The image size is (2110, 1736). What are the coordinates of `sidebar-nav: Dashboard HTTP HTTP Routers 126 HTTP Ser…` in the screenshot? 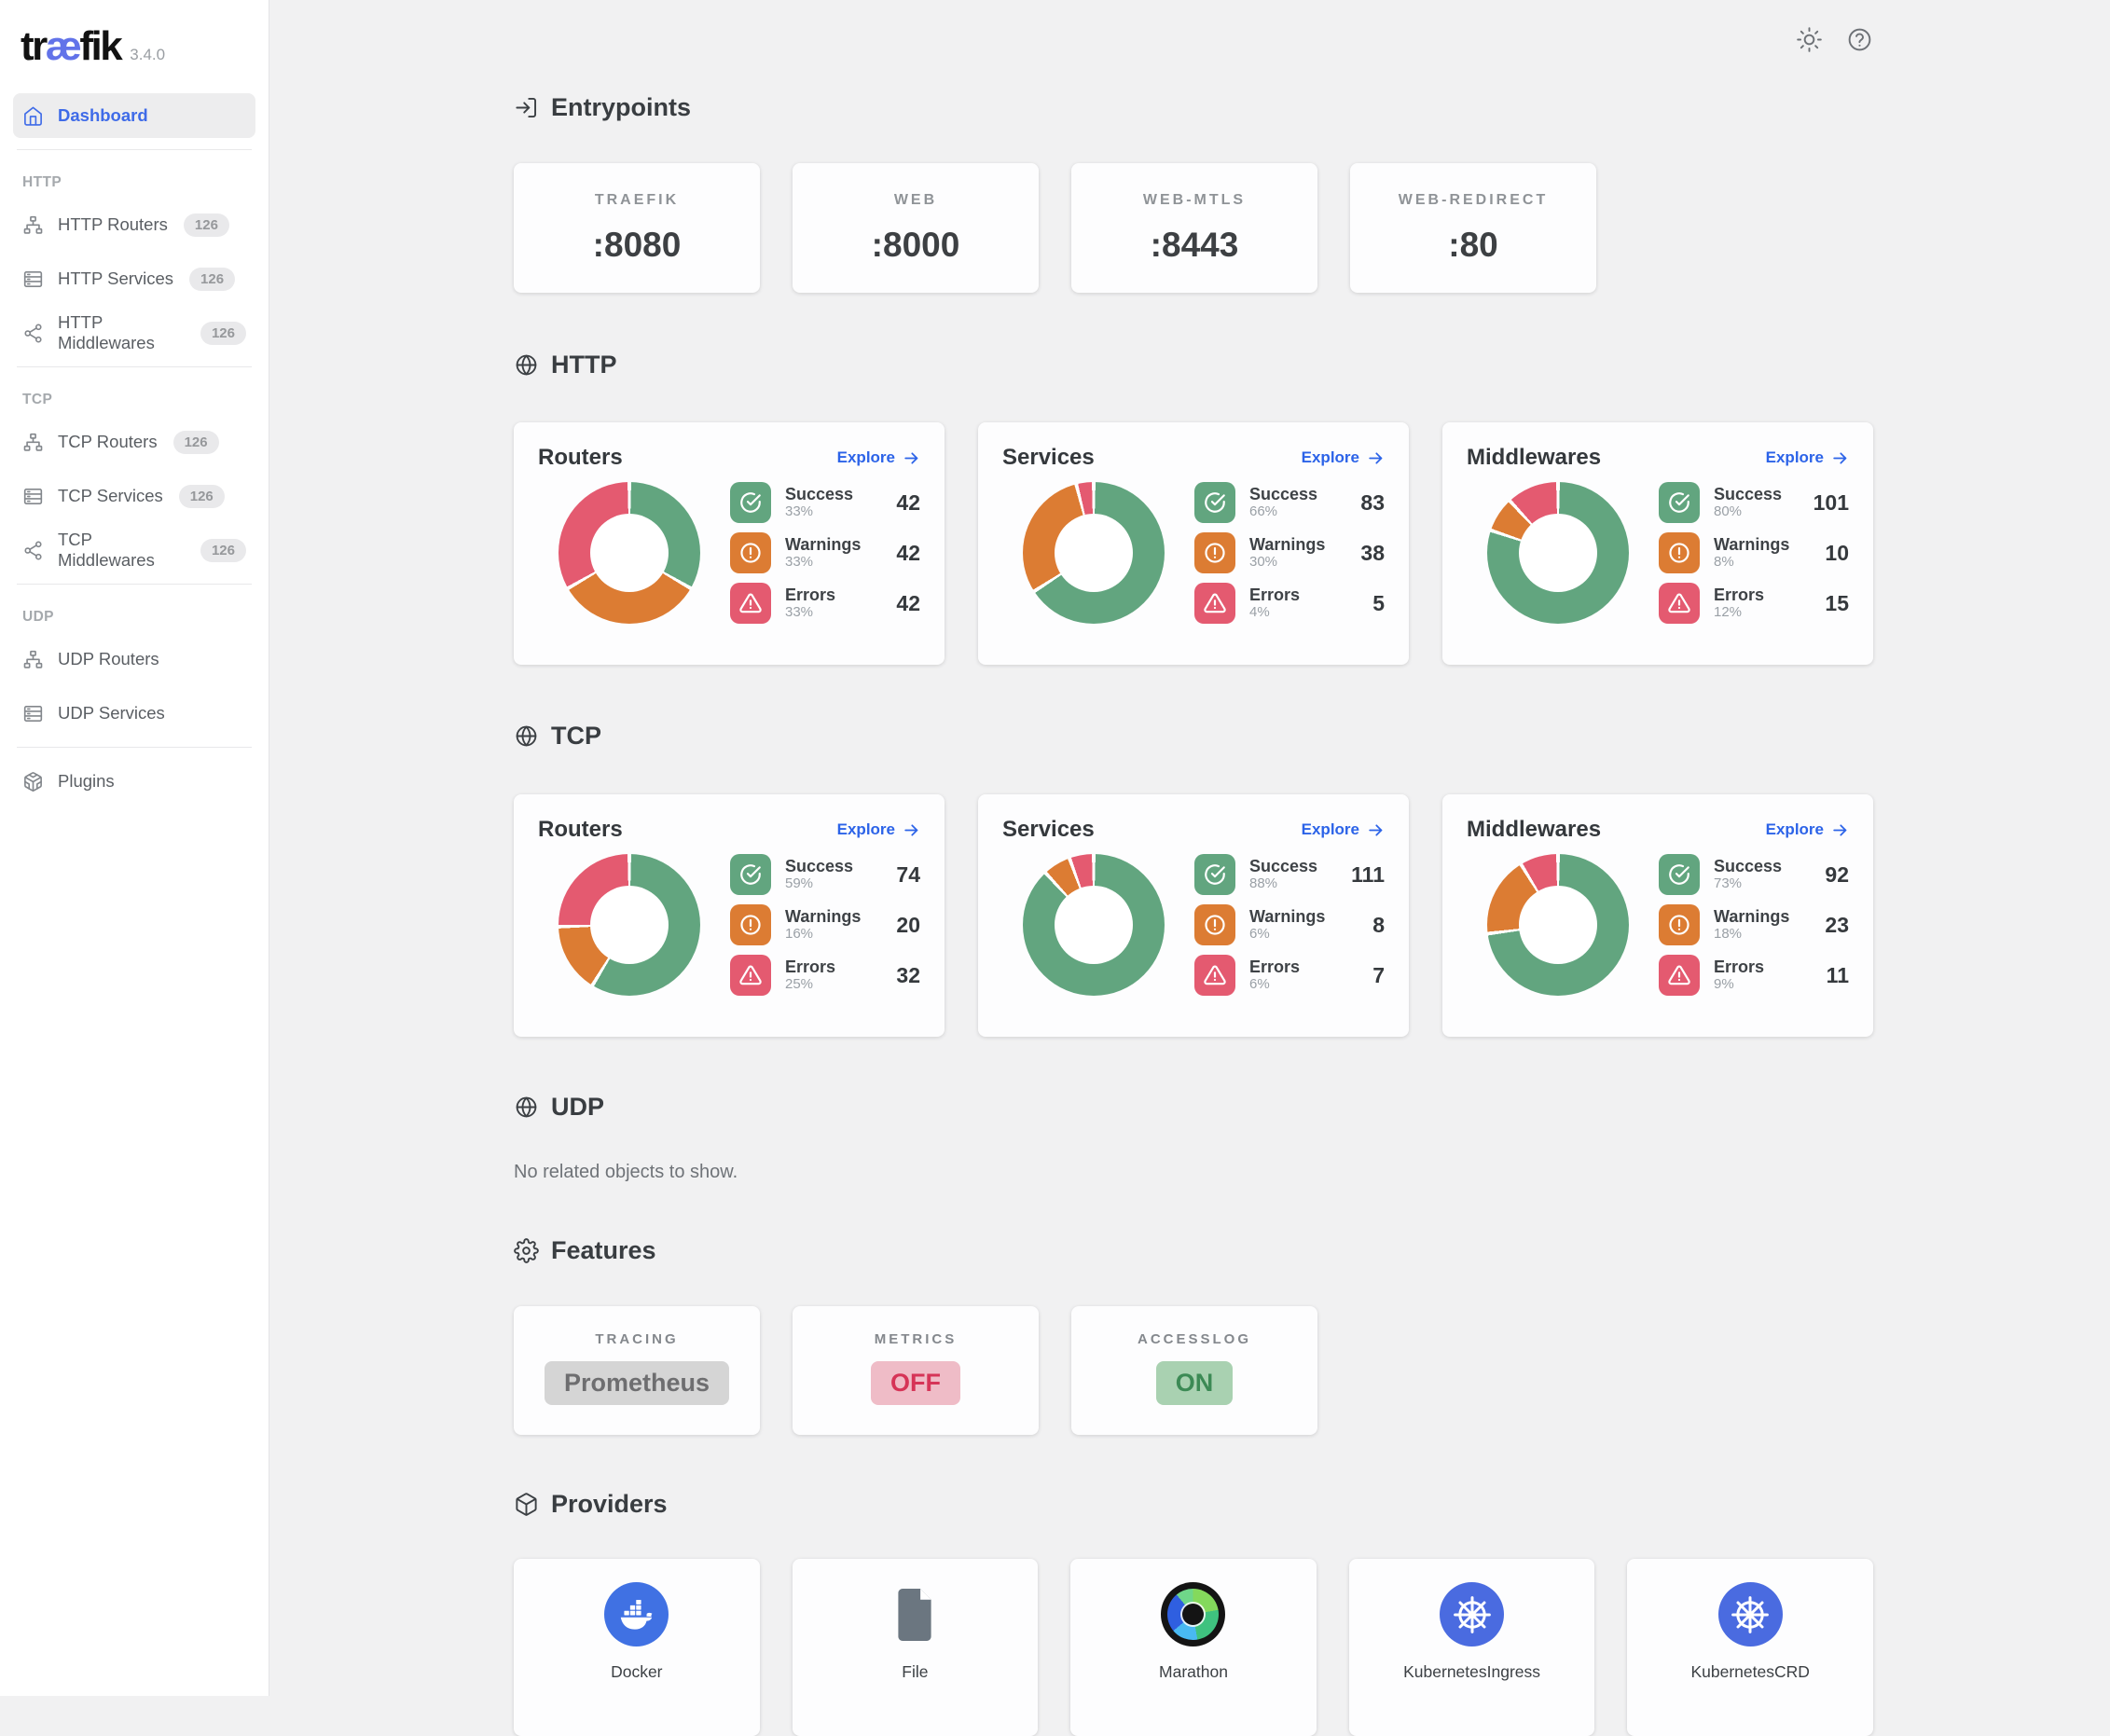 It's located at (134, 448).